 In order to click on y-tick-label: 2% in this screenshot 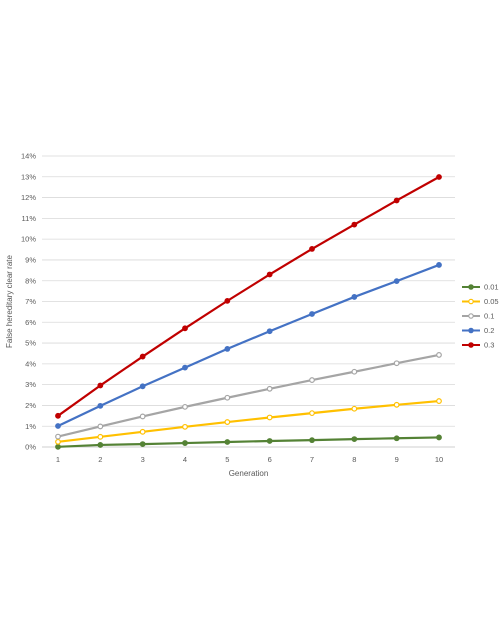, I will do `click(30, 405)`.